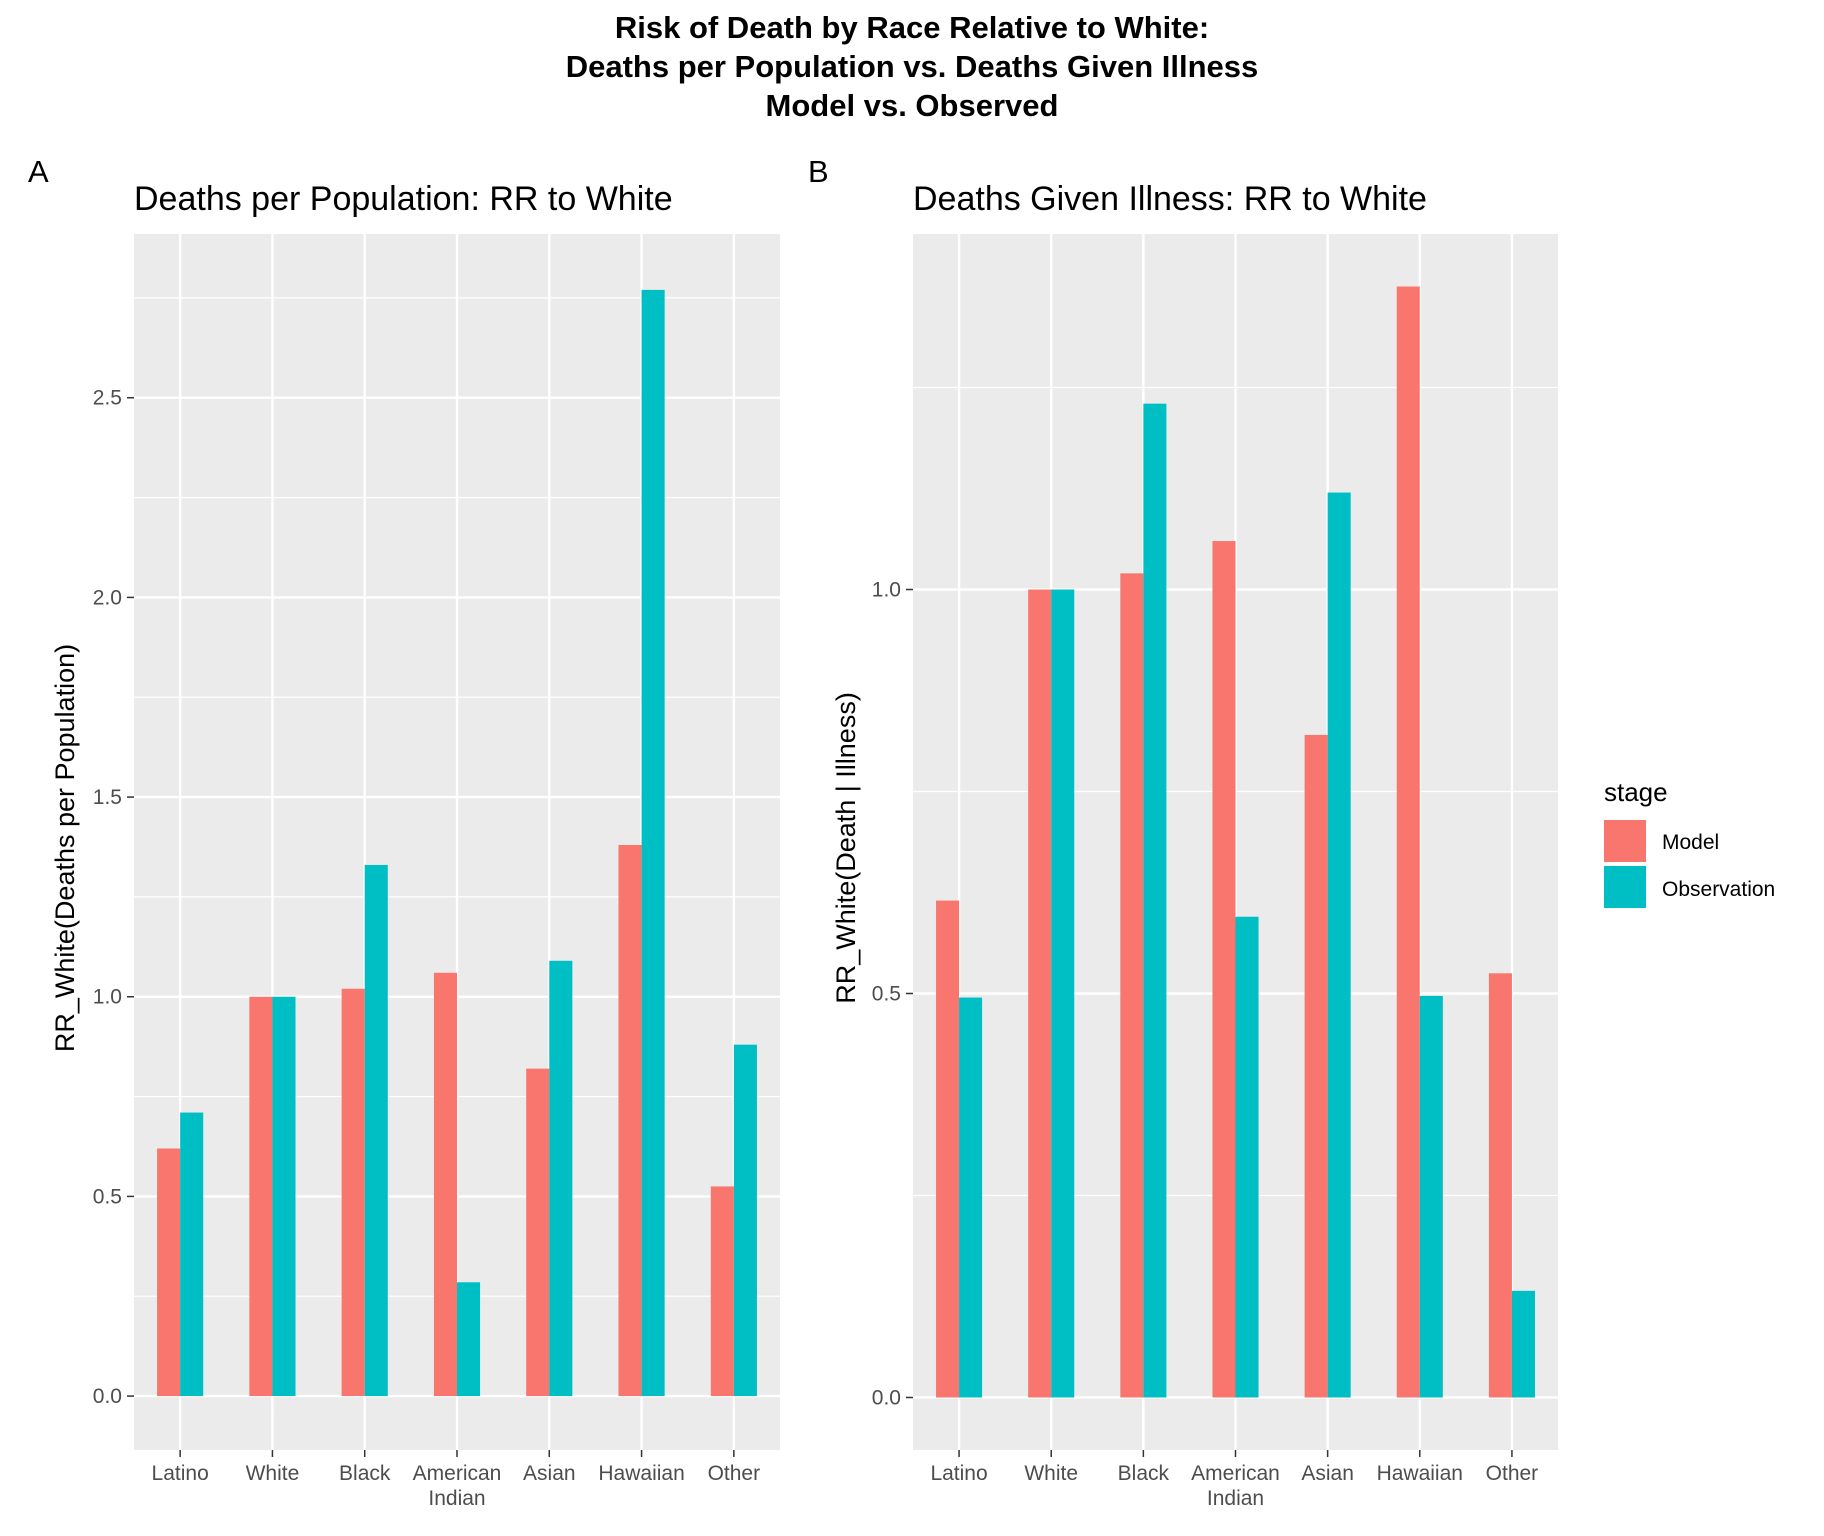 This screenshot has height=1536, width=1824. What do you see at coordinates (818, 171) in the screenshot?
I see `panel-b-tag: B` at bounding box center [818, 171].